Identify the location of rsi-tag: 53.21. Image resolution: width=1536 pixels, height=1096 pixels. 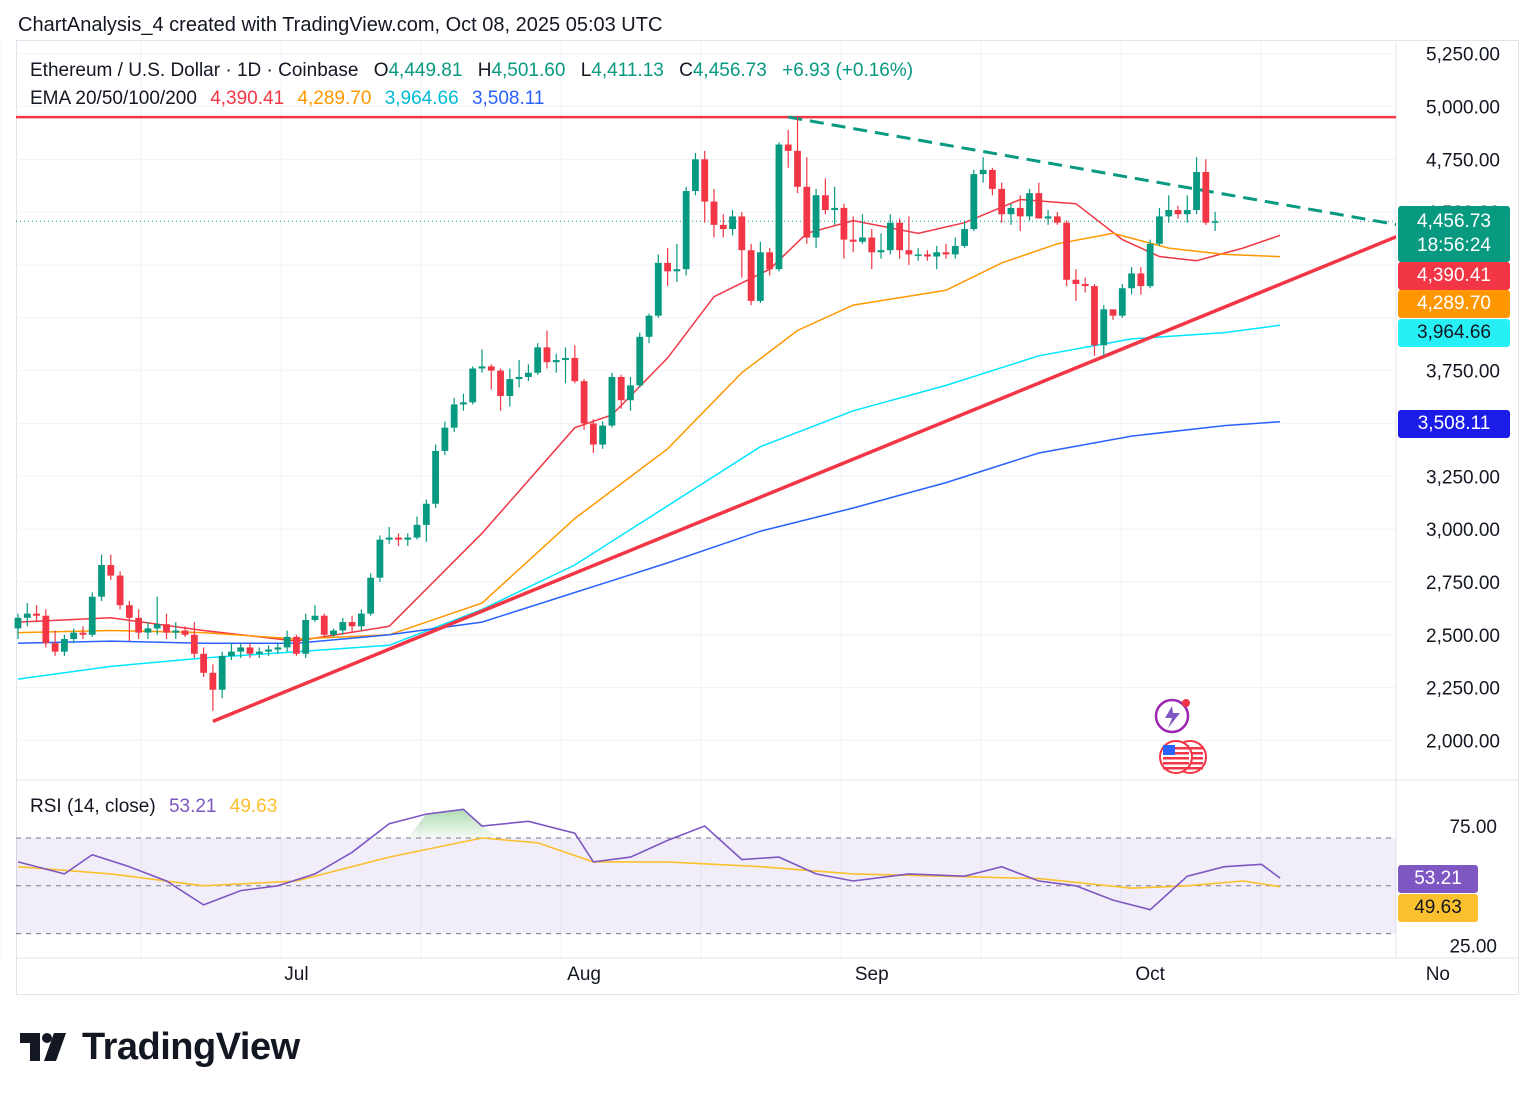
(1438, 879).